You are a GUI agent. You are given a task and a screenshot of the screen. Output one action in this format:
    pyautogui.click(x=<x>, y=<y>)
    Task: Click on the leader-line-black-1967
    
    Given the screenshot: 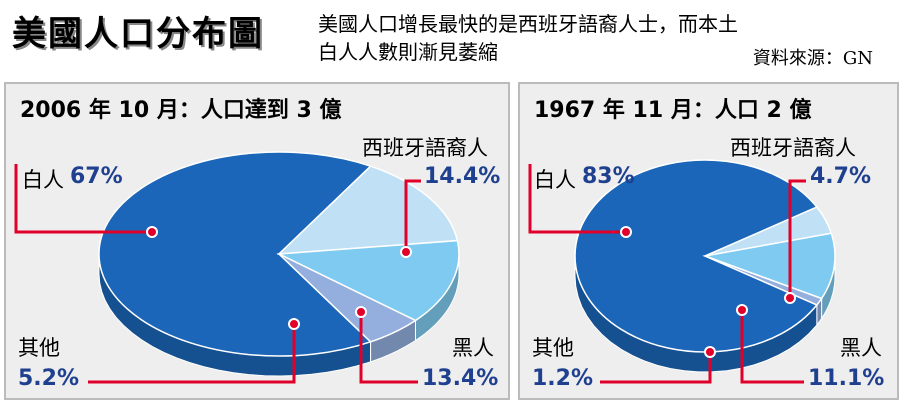 What is the action you would take?
    pyautogui.click(x=772, y=347)
    